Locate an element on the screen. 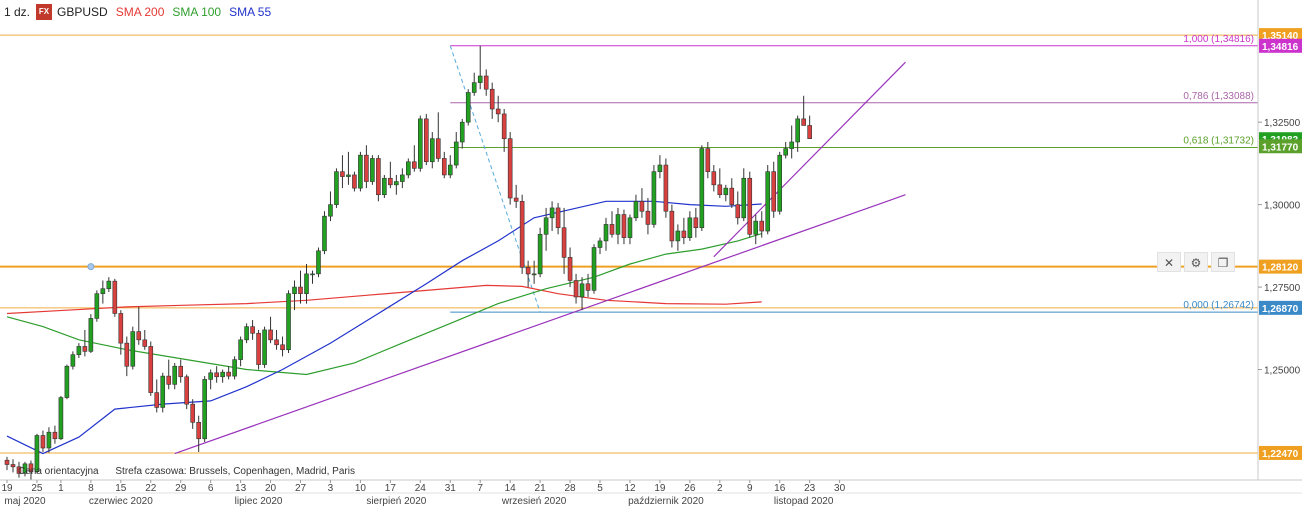  gear-icon: ⚙ is located at coordinates (1196, 262).